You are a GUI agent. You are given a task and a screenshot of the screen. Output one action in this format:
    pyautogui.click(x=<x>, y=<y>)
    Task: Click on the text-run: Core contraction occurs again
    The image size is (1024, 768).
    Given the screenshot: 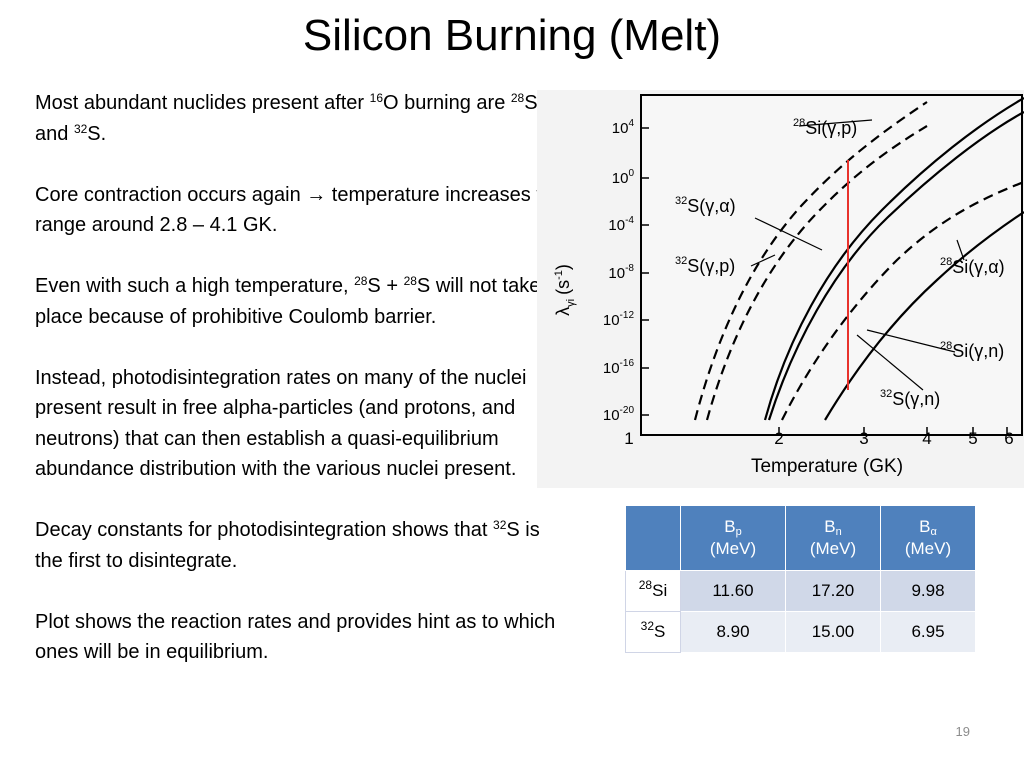 What is the action you would take?
    pyautogui.click(x=171, y=194)
    